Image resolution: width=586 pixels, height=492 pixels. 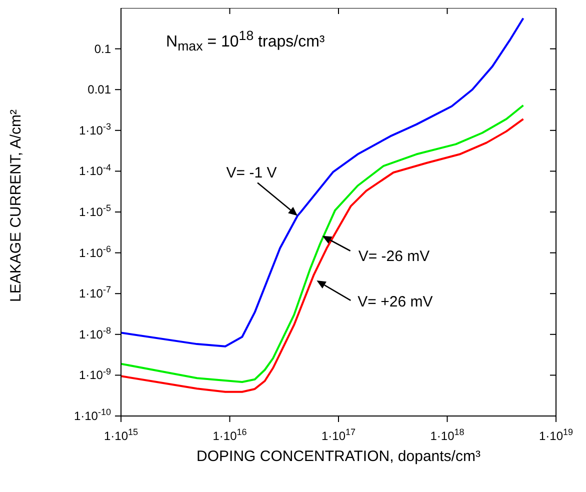 I want to click on y-tick-label: 1·10$^{-5}$, so click(x=94, y=211).